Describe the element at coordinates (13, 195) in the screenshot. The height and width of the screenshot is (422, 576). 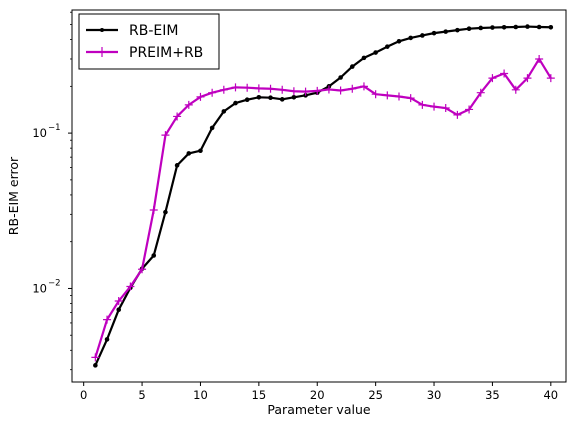
I see `y-axis-label: RB-EIM error` at that location.